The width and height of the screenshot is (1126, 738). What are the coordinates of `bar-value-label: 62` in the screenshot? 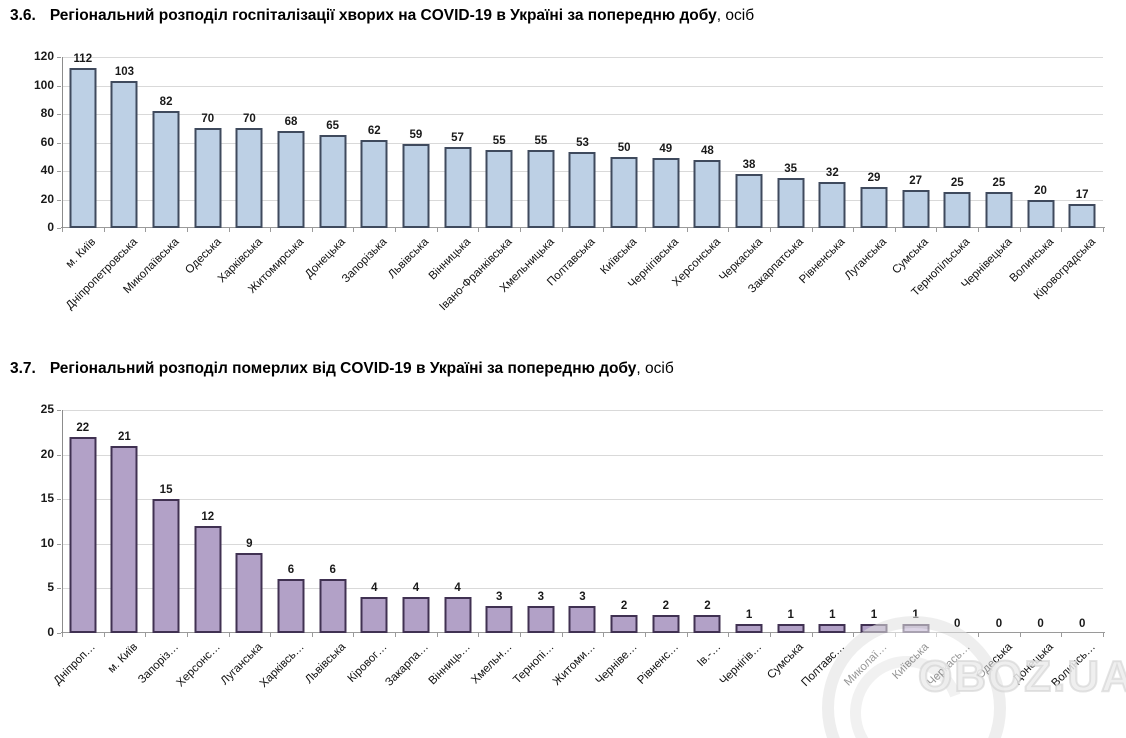 It's located at (374, 130).